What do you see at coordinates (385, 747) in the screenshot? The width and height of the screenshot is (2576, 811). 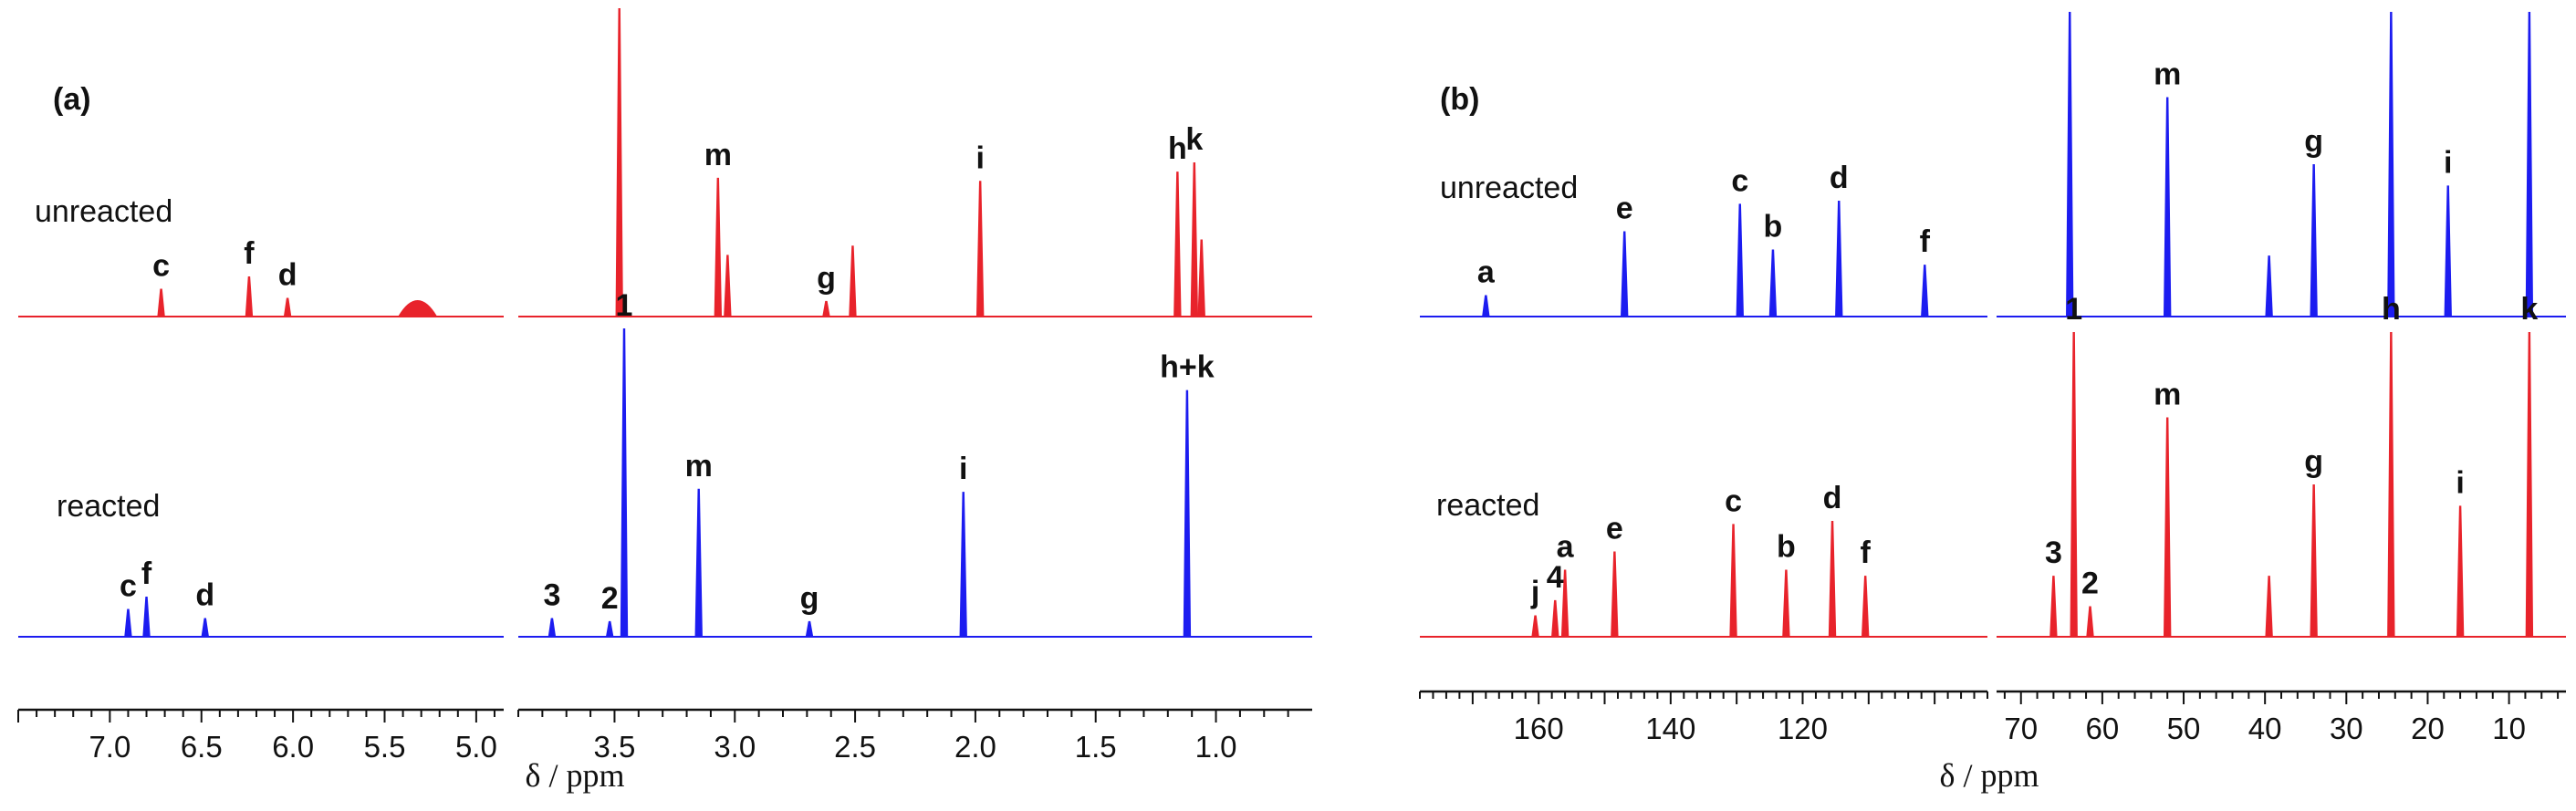 I see `tick-label: 5.5` at bounding box center [385, 747].